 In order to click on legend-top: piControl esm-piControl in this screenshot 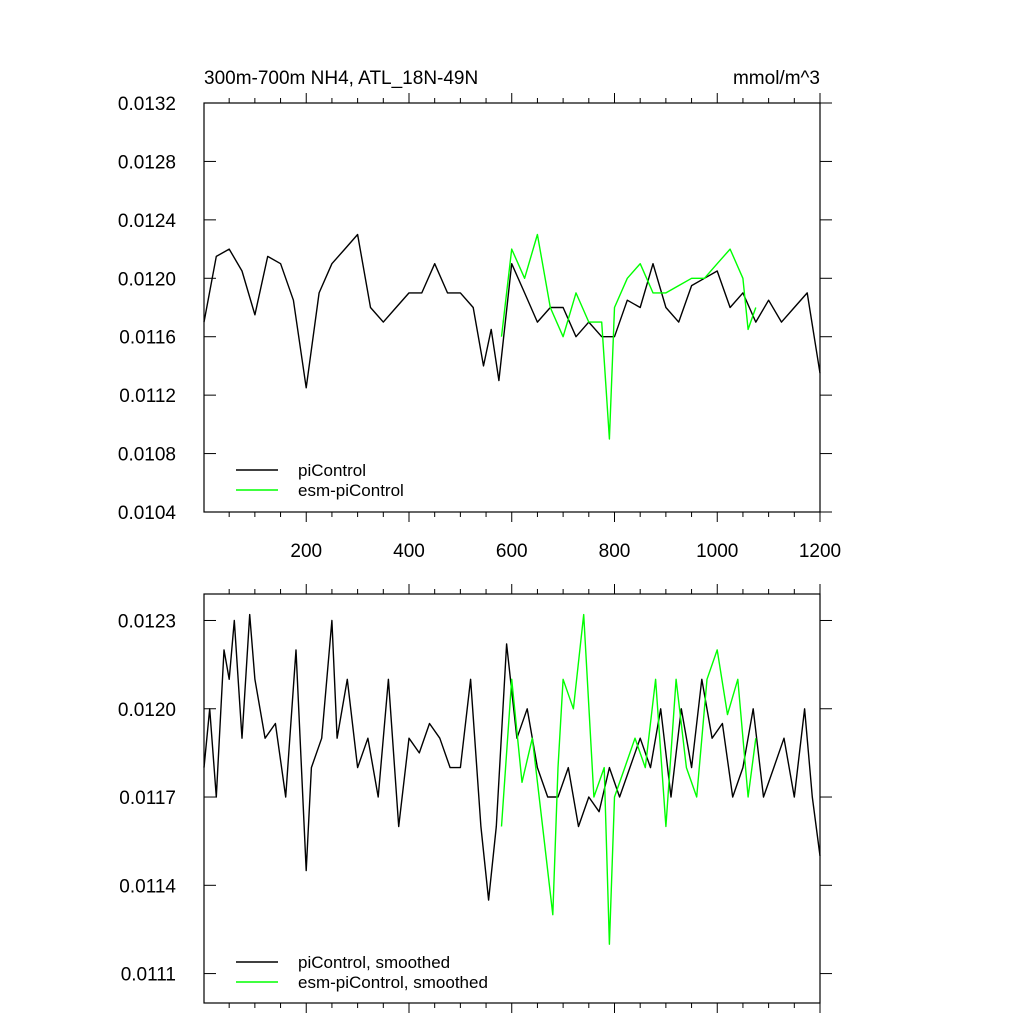, I will do `click(320, 480)`.